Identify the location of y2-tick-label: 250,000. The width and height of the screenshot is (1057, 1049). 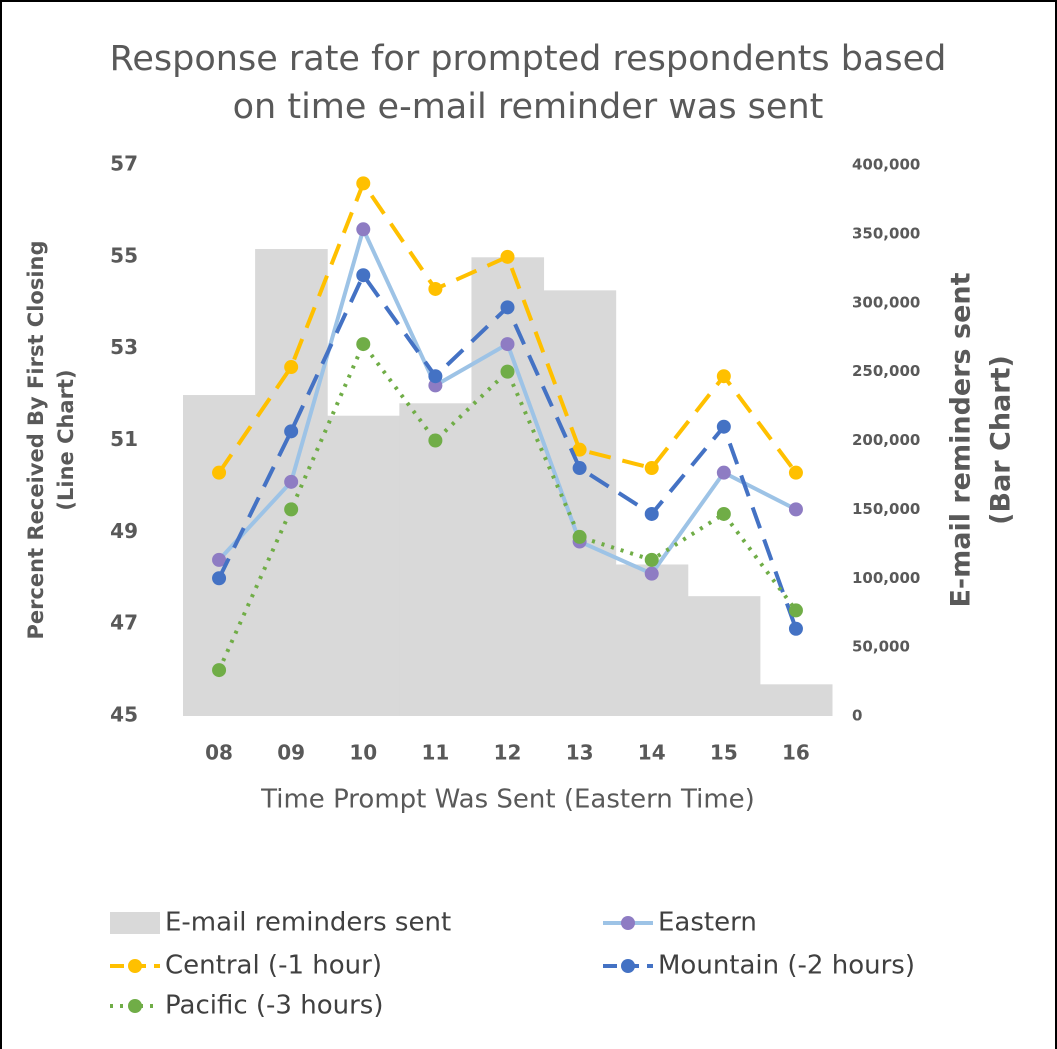
(886, 371).